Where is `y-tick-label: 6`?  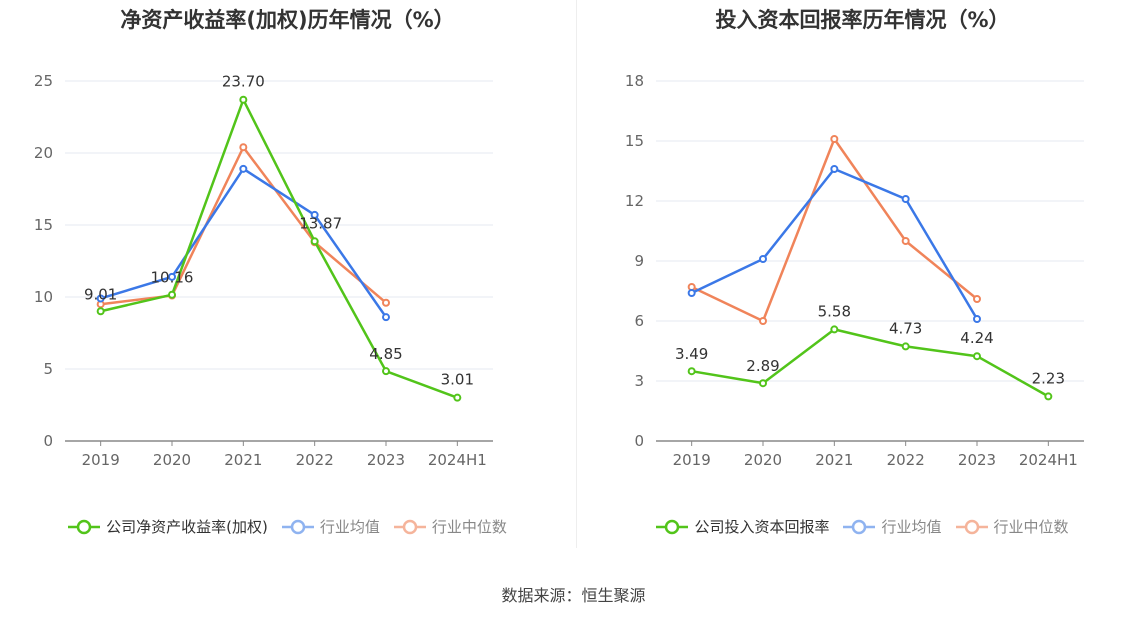
y-tick-label: 6 is located at coordinates (639, 321).